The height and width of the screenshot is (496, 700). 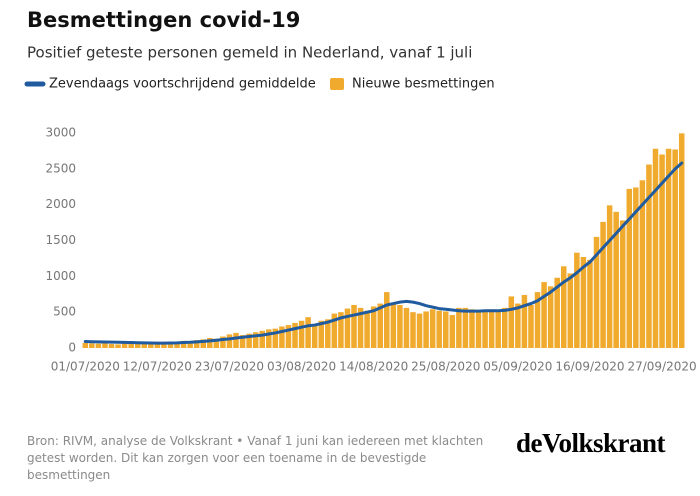 I want to click on x-tick-label: 12/07/2020, so click(x=157, y=367).